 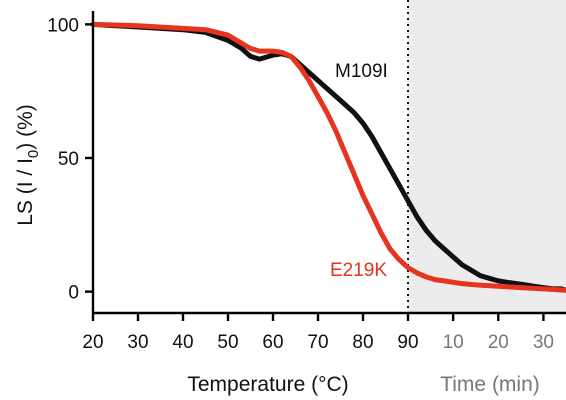 I want to click on x-tick-label: 90, so click(x=407, y=342).